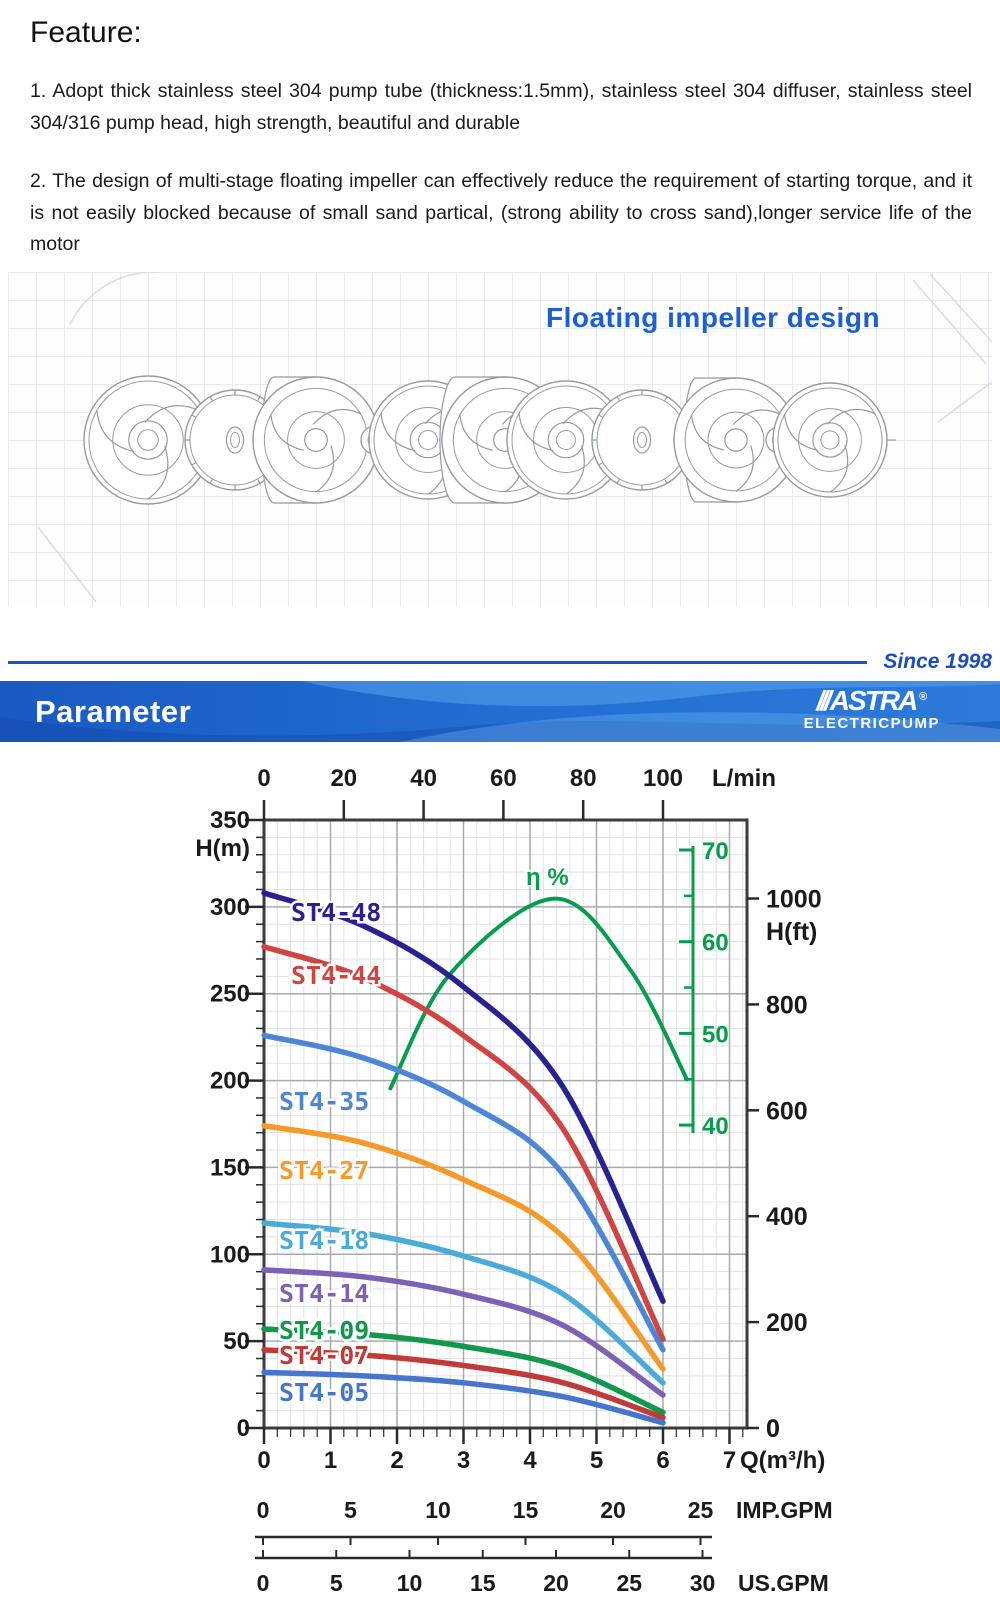  Describe the element at coordinates (463, 1460) in the screenshot. I see `svg-text: 3` at that location.